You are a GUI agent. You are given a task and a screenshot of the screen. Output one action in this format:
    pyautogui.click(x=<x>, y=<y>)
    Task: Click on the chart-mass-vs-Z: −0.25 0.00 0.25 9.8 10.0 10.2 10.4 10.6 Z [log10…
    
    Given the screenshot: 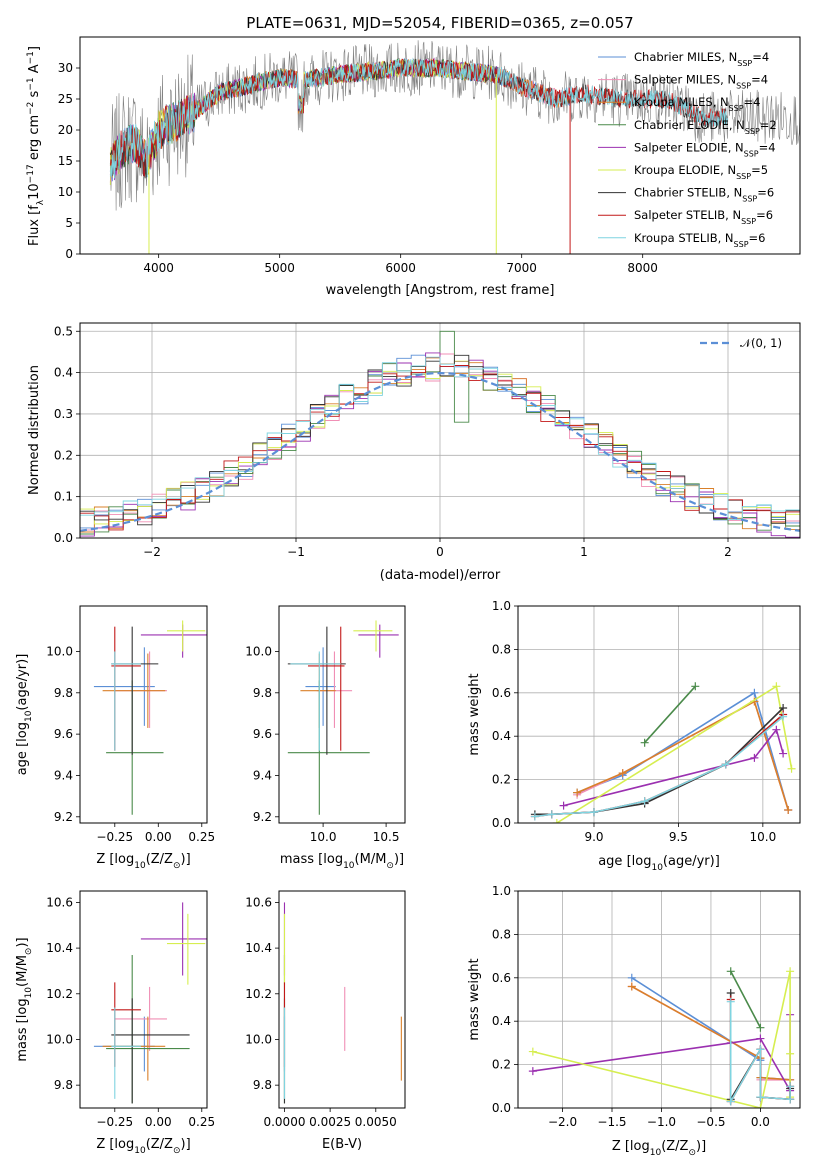 What is the action you would take?
    pyautogui.click(x=115, y=1023)
    